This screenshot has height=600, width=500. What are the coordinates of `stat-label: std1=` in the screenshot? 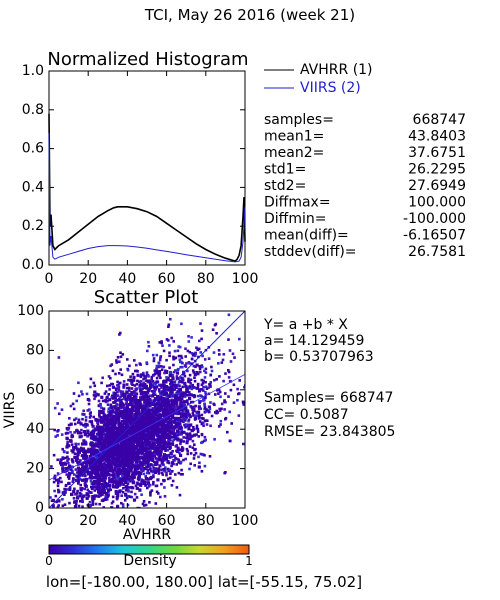 It's located at (285, 170).